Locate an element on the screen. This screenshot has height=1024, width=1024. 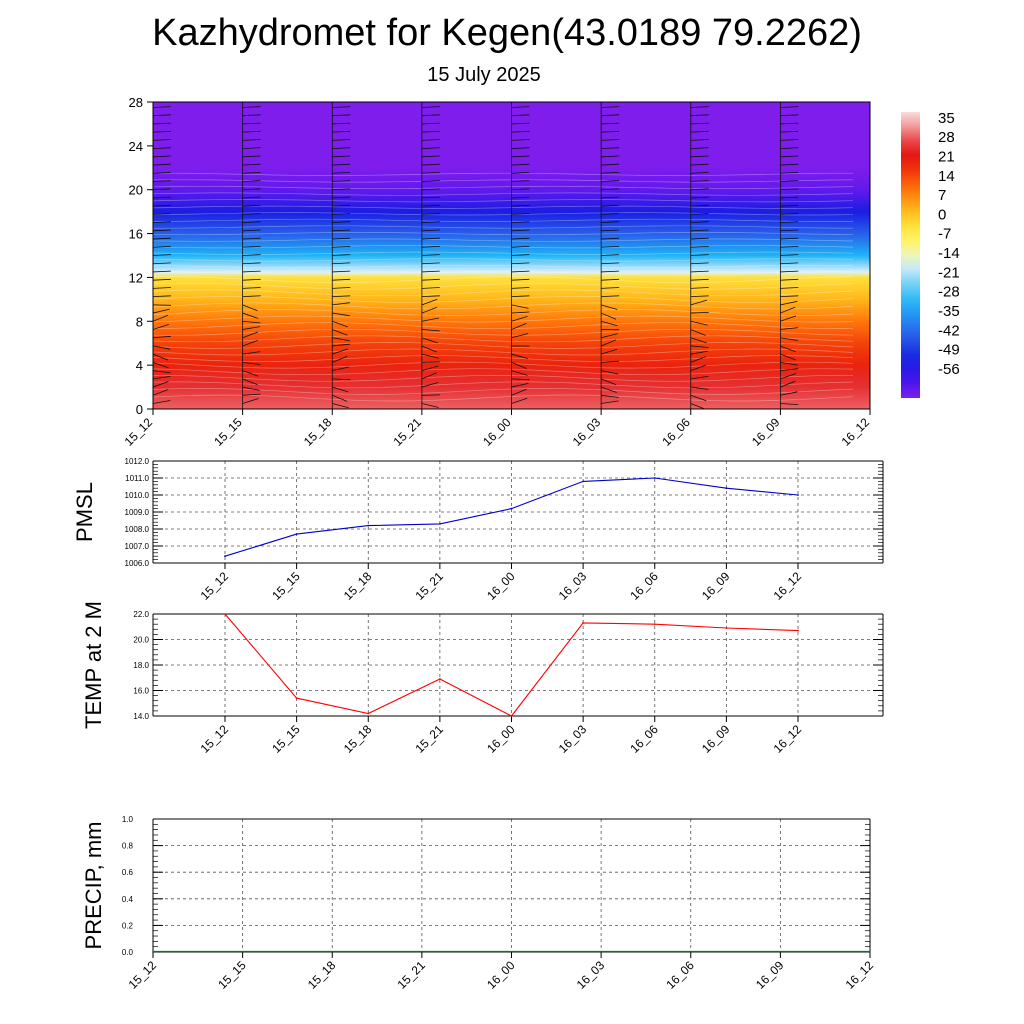
colorbar-label: -7 is located at coordinates (944, 234).